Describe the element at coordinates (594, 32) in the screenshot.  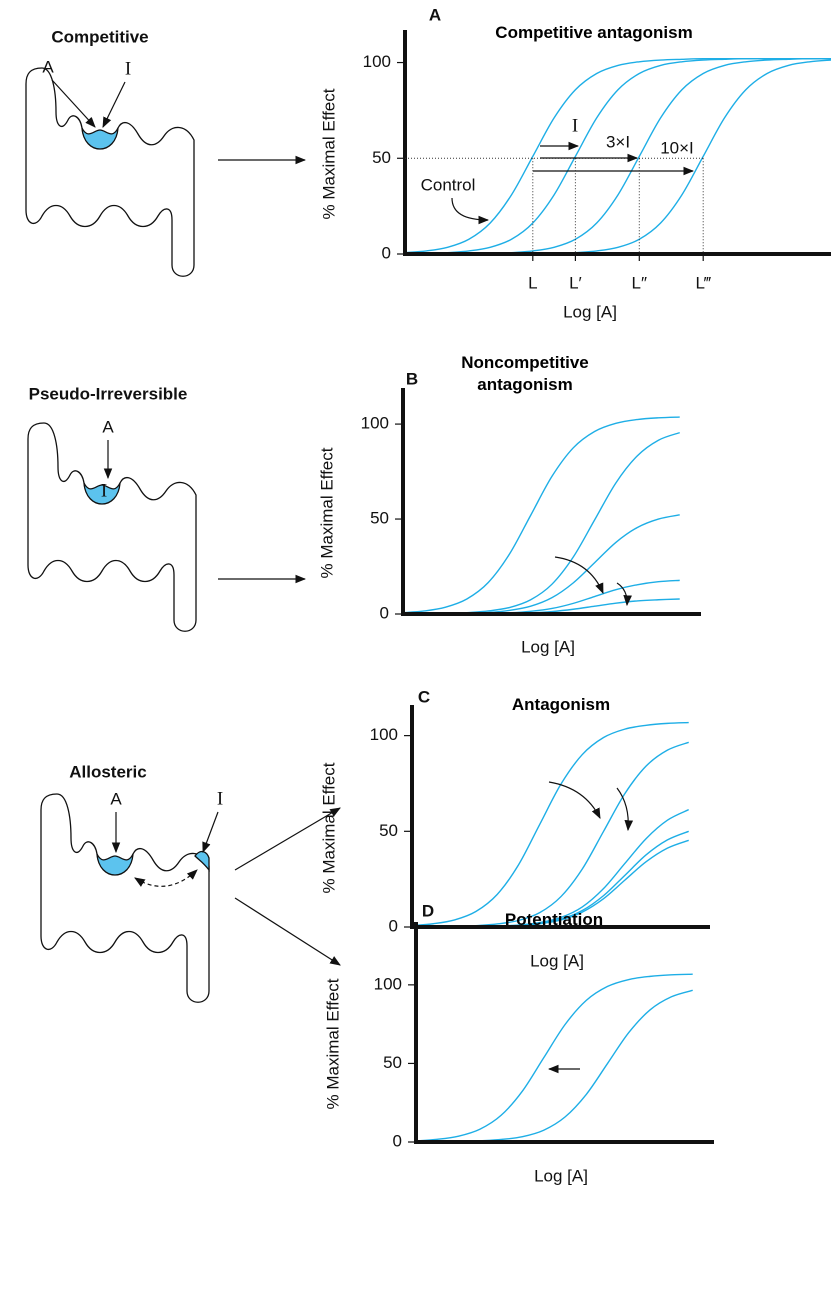
I see `chart-title: Competitive antagonism` at that location.